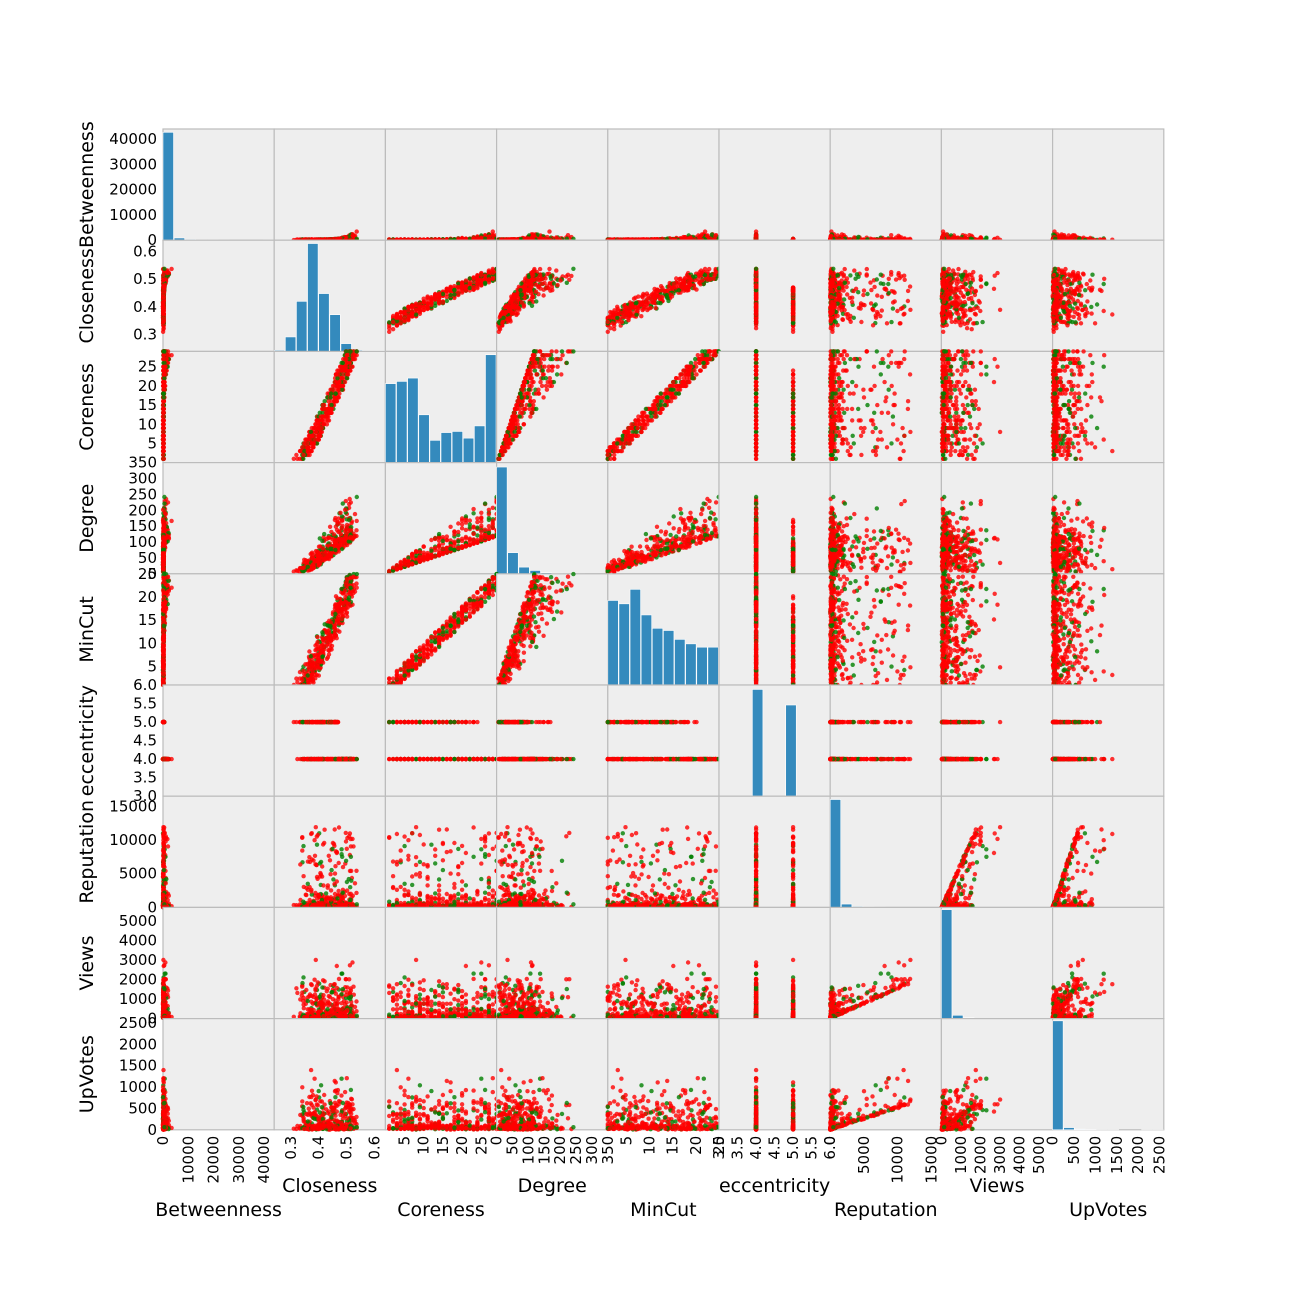 Image resolution: width=1296 pixels, height=1296 pixels. I want to click on panel-closeness-vs-coreness, so click(441, 295).